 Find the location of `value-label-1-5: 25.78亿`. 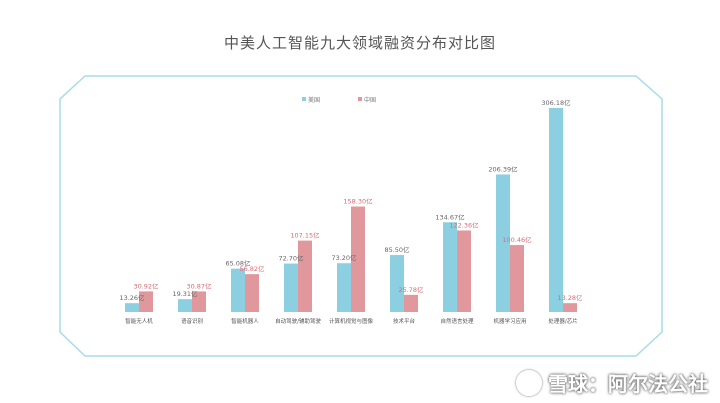

value-label-1-5: 25.78亿 is located at coordinates (411, 289).